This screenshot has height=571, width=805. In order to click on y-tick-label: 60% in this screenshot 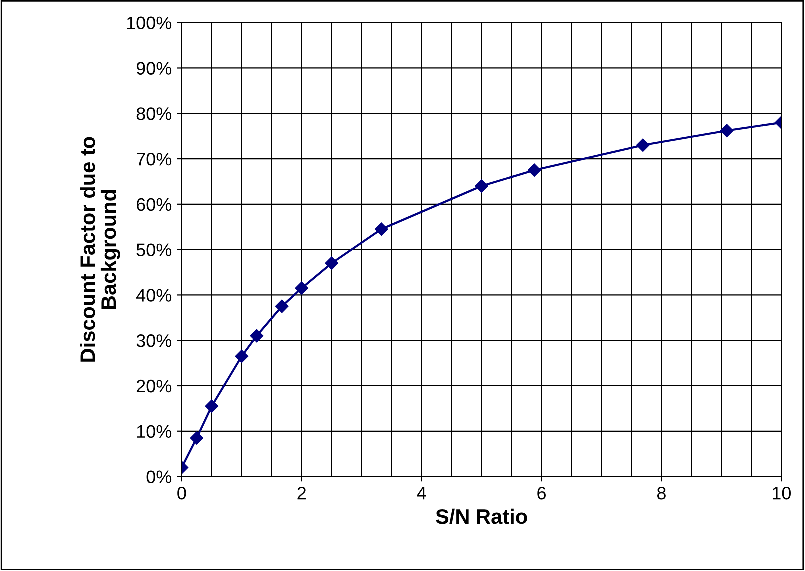, I will do `click(154, 205)`.